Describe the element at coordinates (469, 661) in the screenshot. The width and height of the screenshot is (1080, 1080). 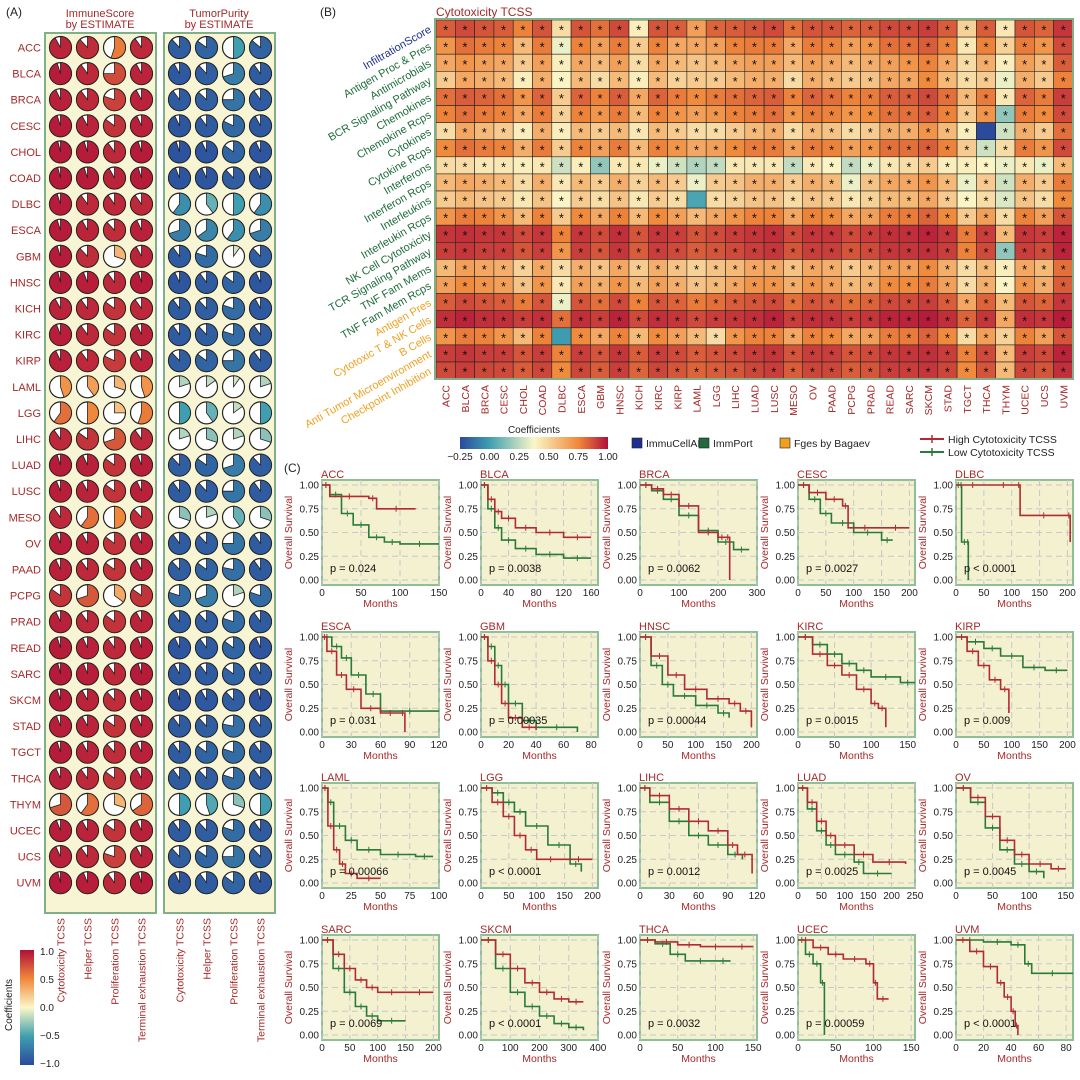
I see `y-tick-label: 0.75` at that location.